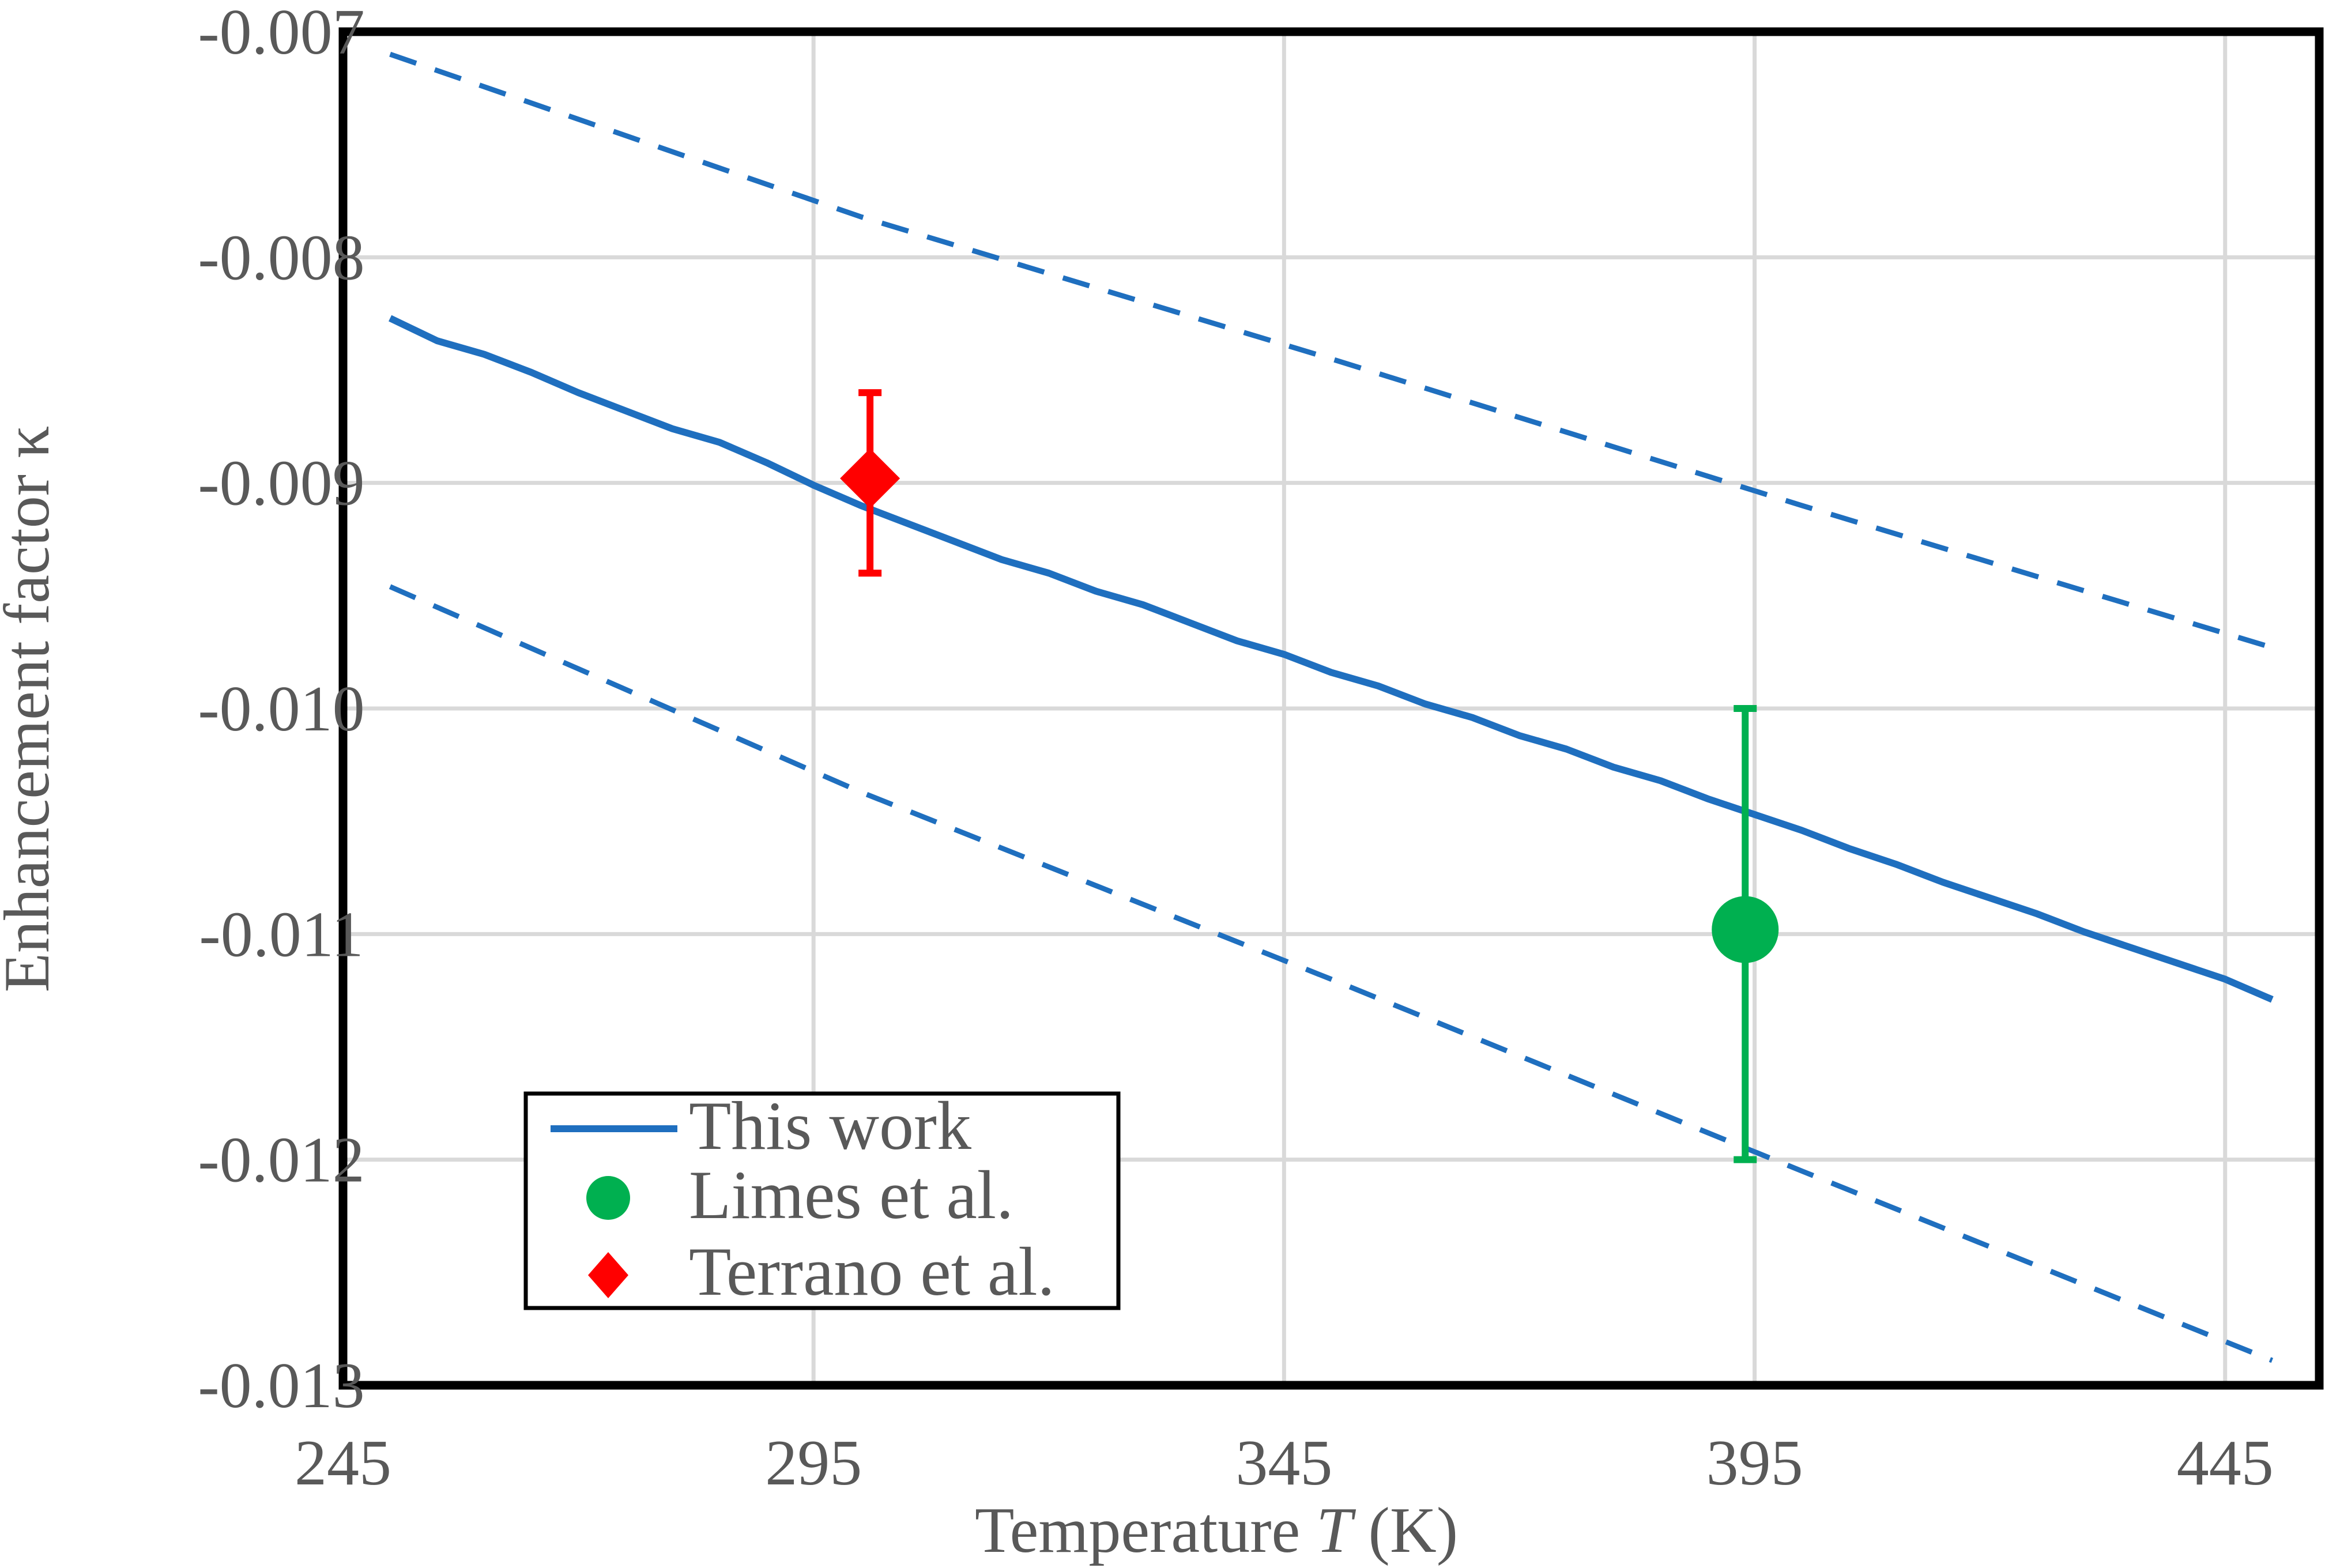  Describe the element at coordinates (281, 934) in the screenshot. I see `y-tick-label-4: -0.011` at that location.